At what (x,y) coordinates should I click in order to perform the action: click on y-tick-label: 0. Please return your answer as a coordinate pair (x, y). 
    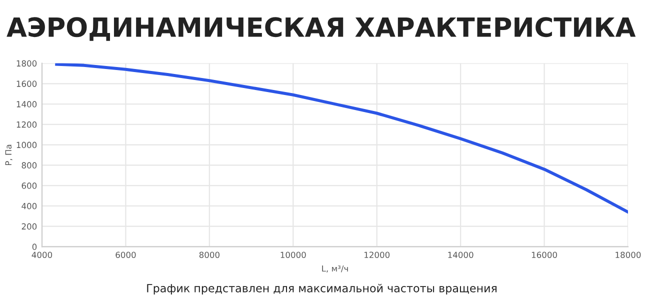
    Looking at the image, I should click on (34, 247).